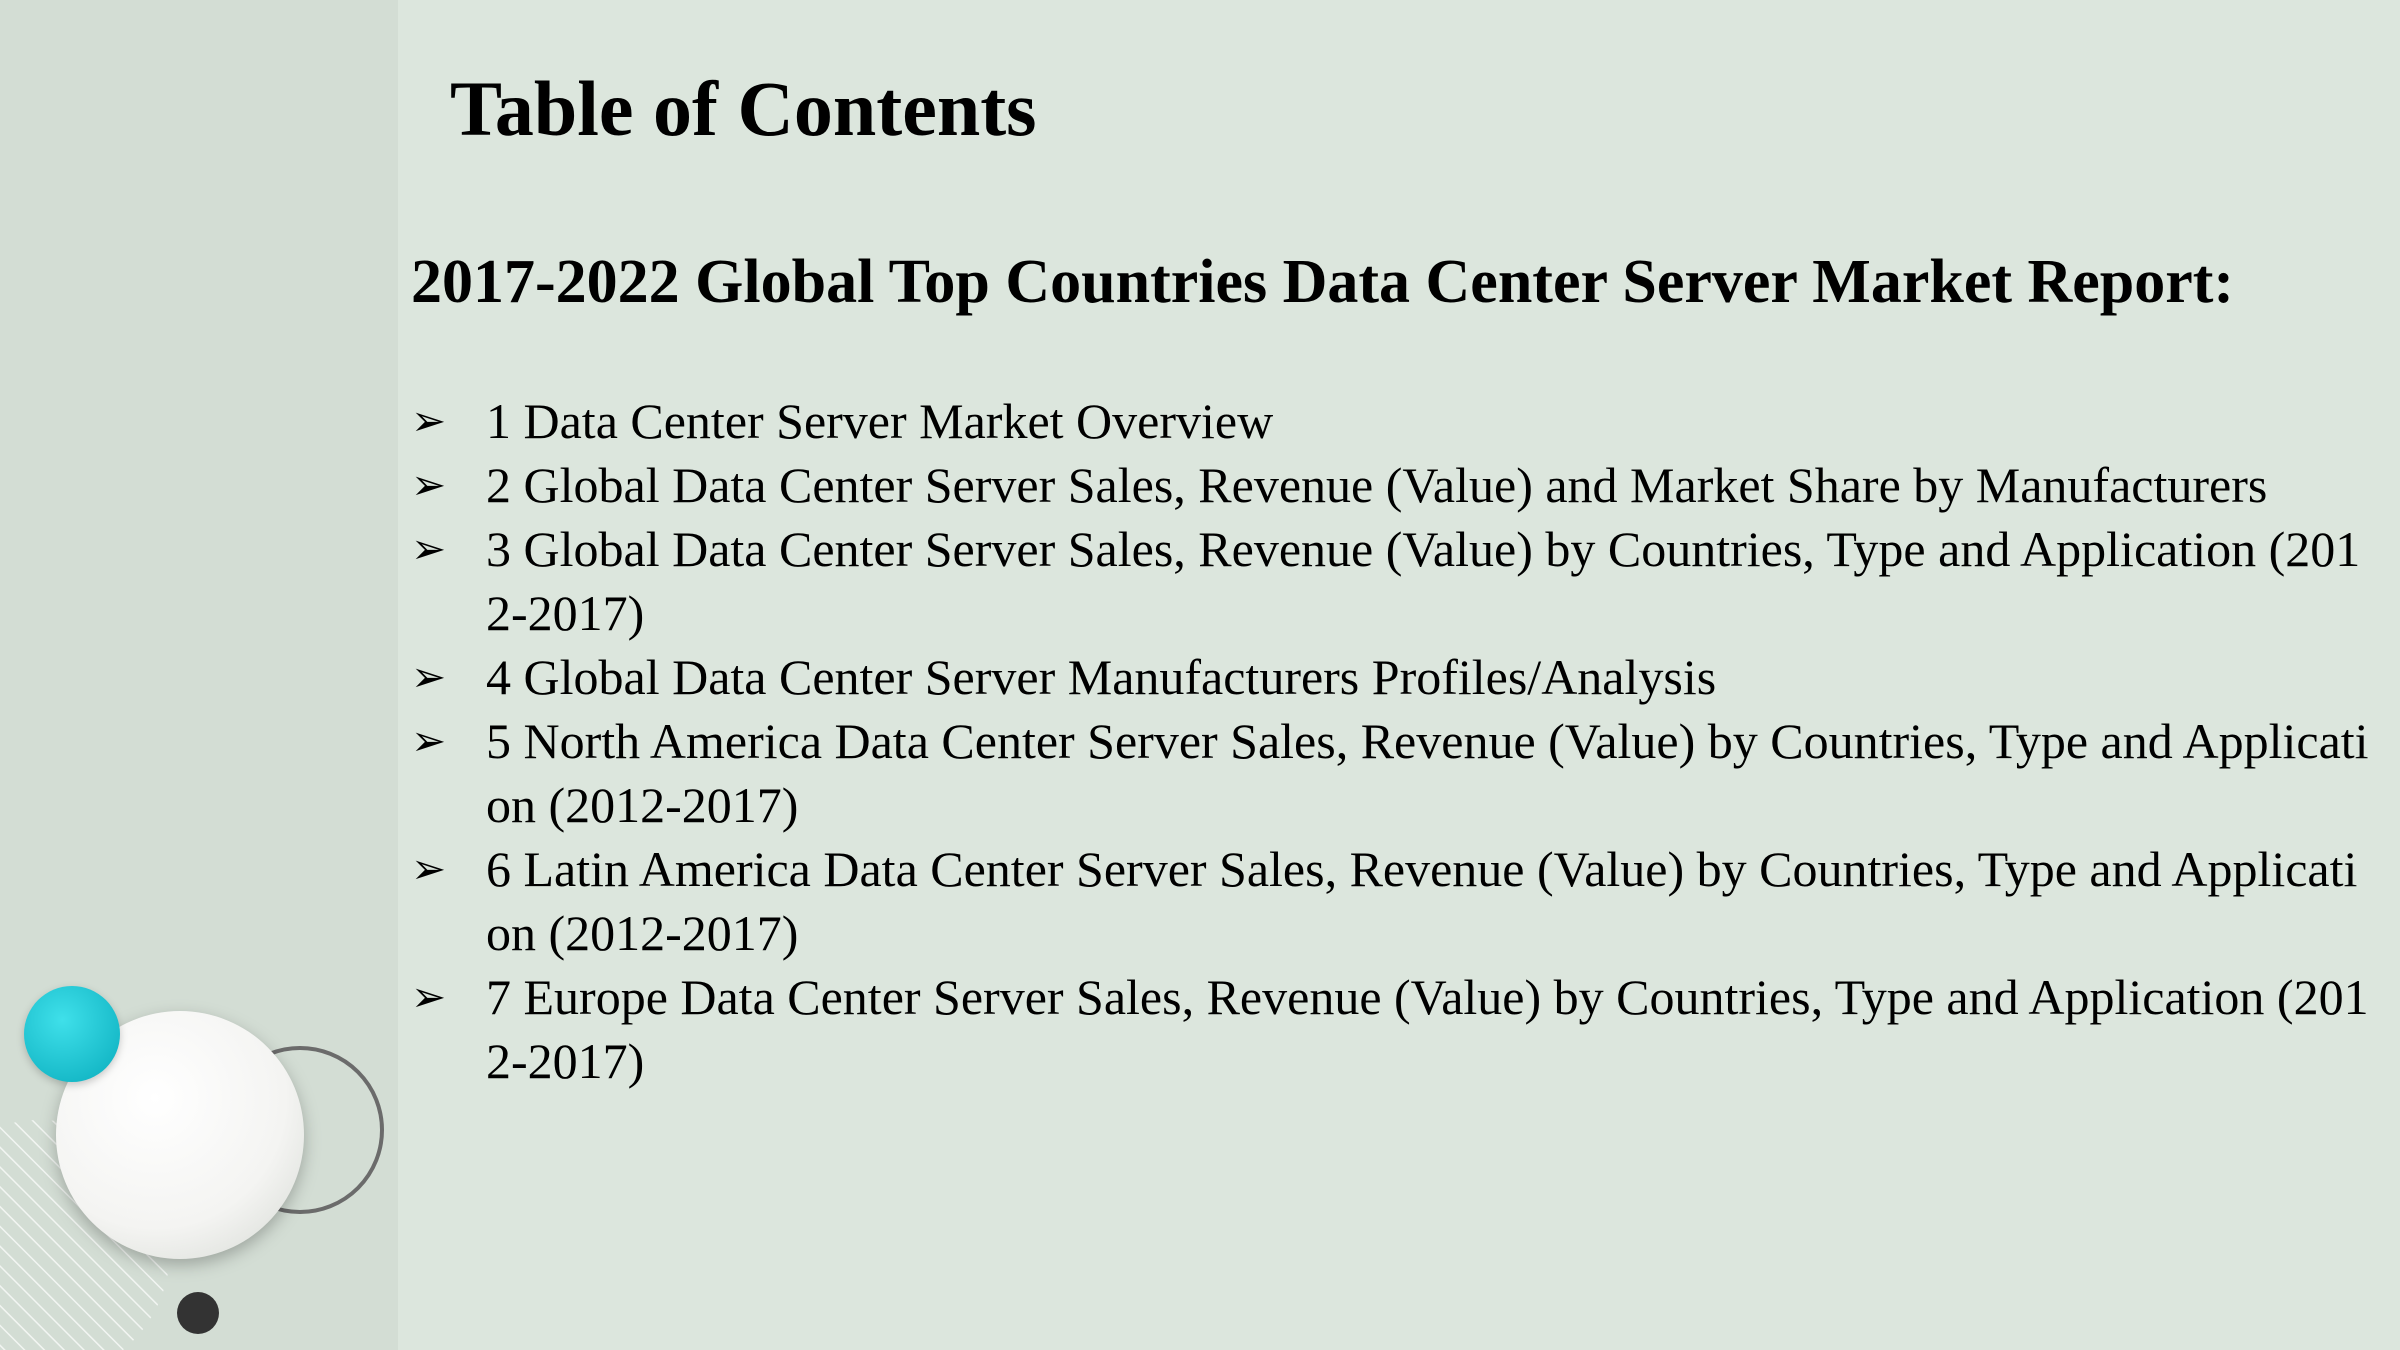 The height and width of the screenshot is (1350, 2400). I want to click on teal-circle-shape, so click(72, 1034).